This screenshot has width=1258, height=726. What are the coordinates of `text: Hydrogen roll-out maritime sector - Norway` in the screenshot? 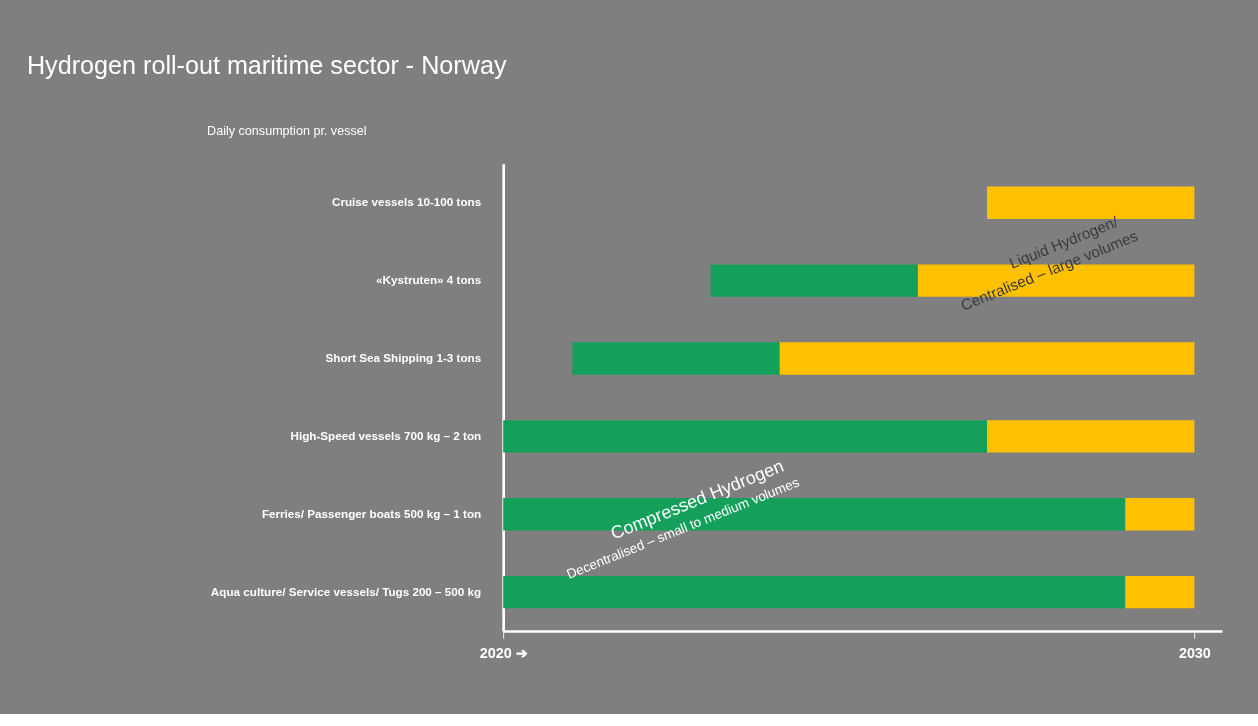 It's located at (266, 64).